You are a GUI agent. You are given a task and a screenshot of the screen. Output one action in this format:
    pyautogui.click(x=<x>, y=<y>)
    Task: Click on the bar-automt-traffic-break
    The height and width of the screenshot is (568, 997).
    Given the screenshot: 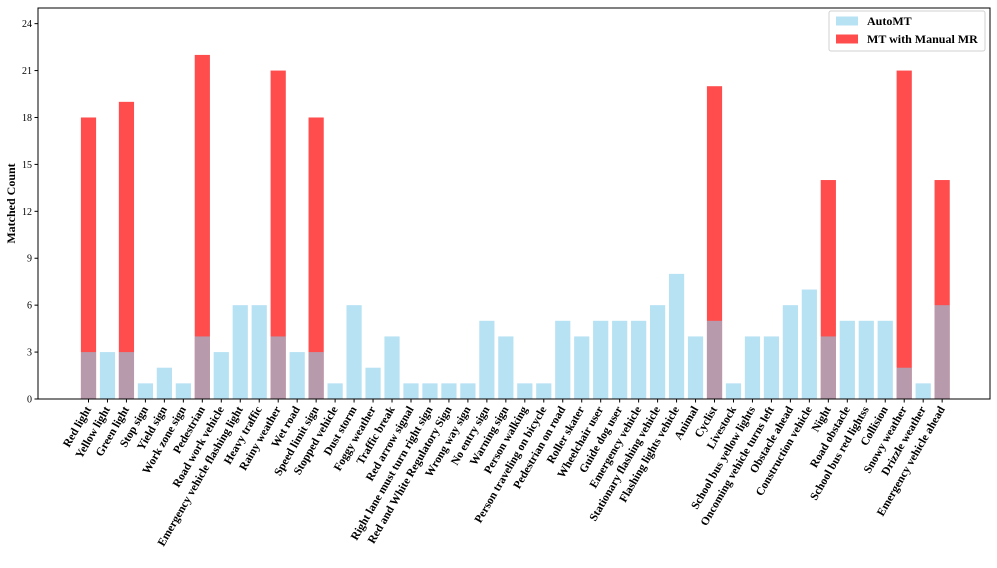 What is the action you would take?
    pyautogui.click(x=392, y=367)
    